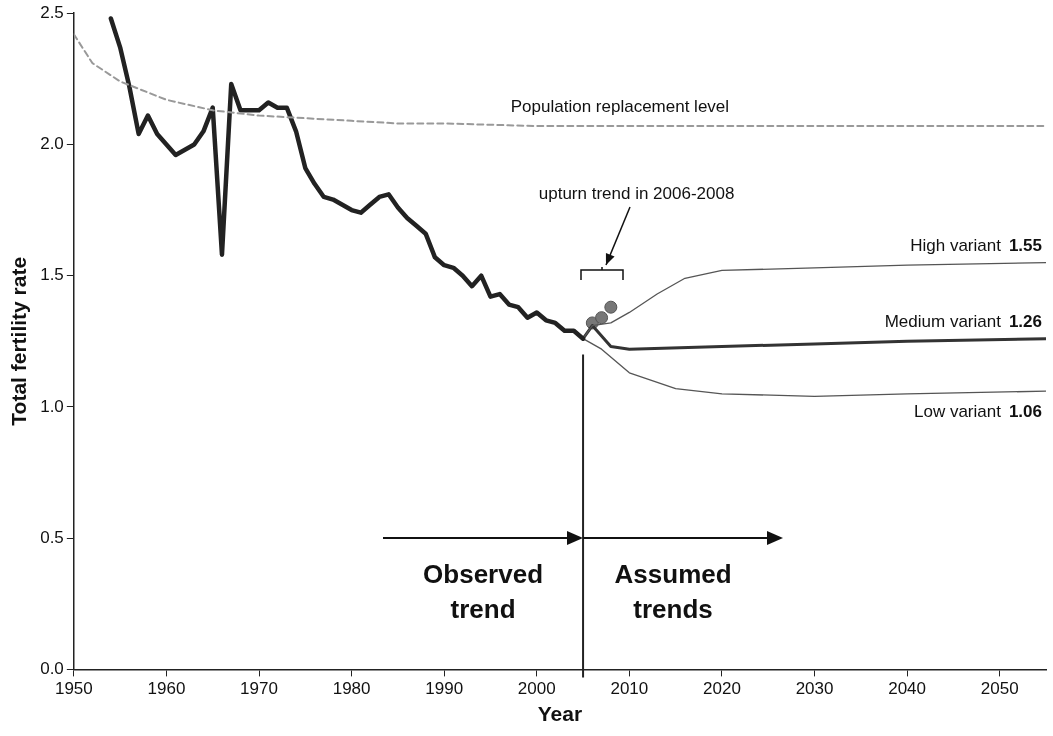 The image size is (1053, 736). I want to click on x-tick-label: 2010, so click(629, 689).